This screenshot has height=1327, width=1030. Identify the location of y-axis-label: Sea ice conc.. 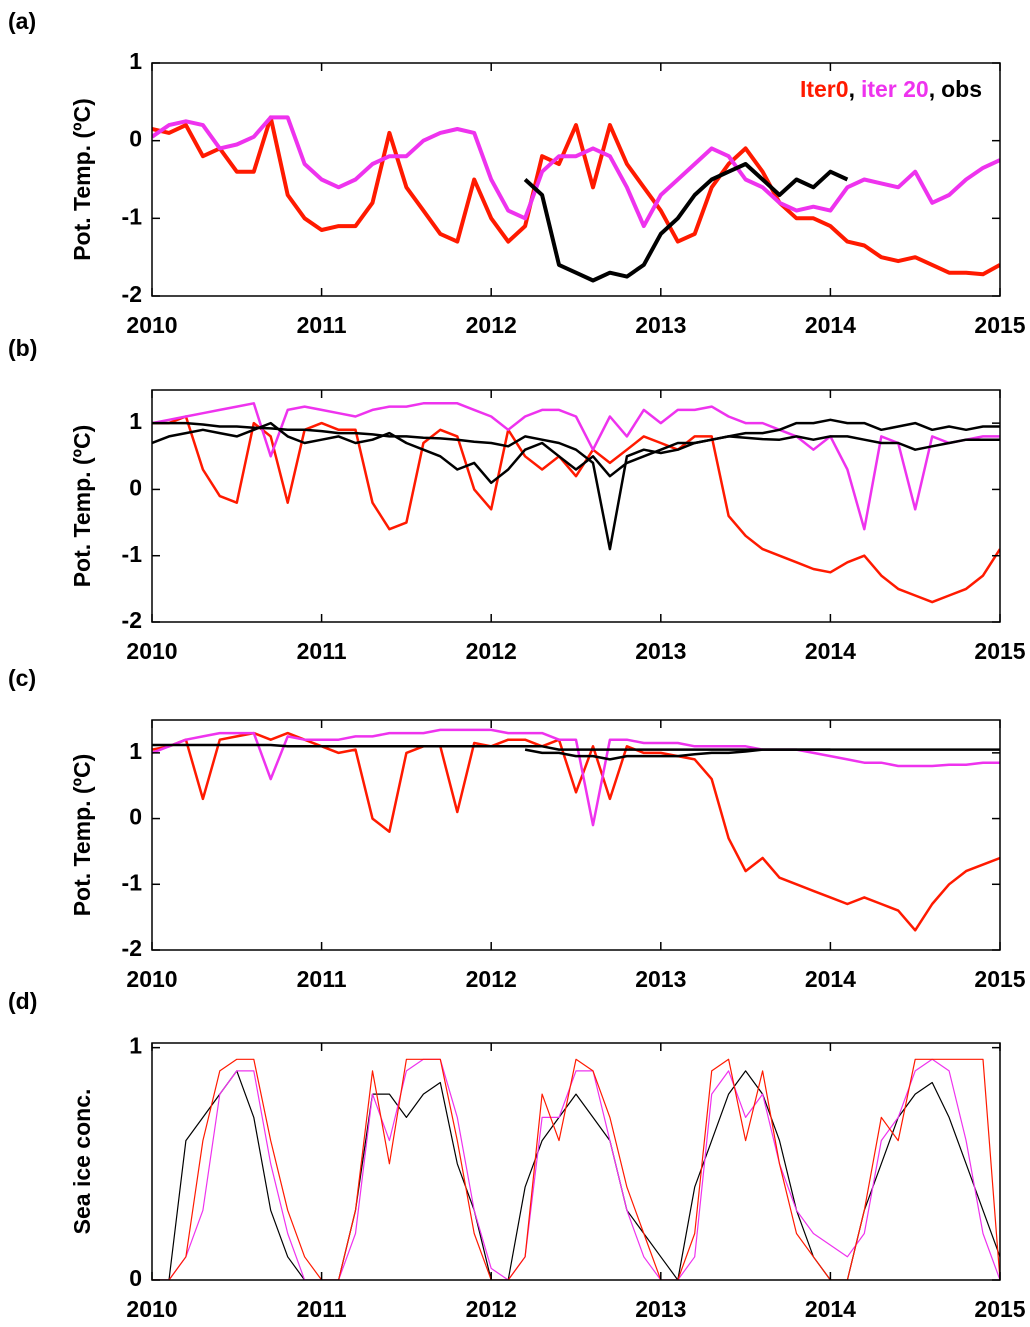
(82, 1162).